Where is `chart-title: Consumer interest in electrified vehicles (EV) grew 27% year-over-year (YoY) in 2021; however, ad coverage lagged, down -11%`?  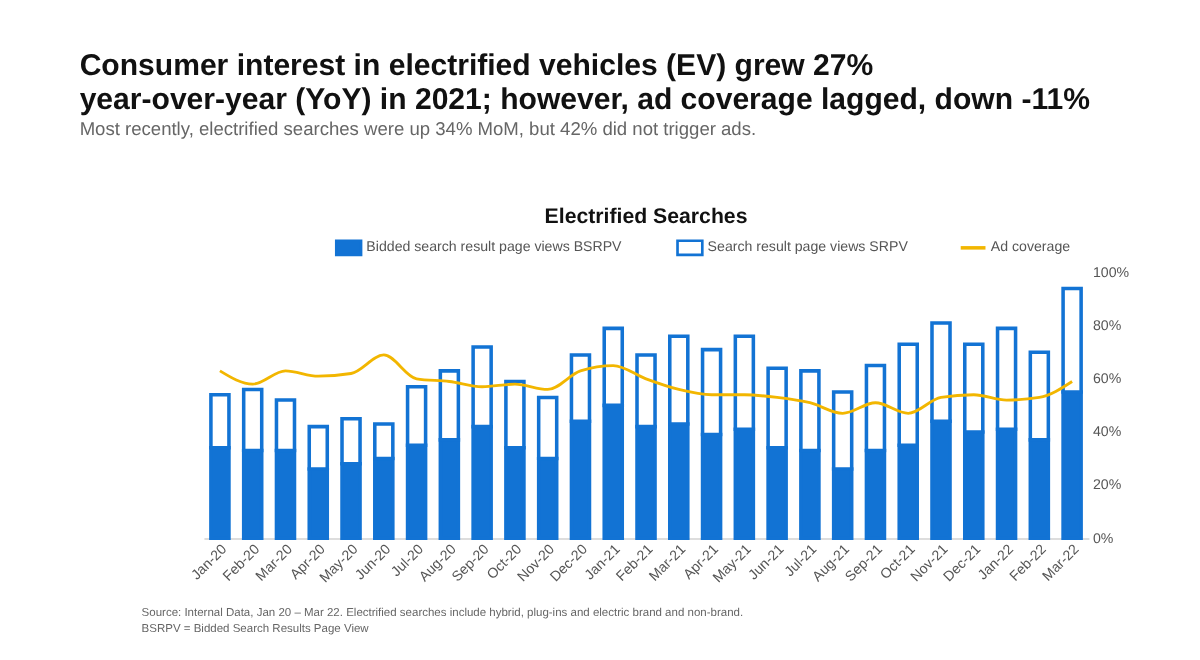 chart-title: Consumer interest in electrified vehicles (EV) grew 27% year-over-year (YoY) in 2021; however, ad coverage lagged, down -11% is located at coordinates (584, 83).